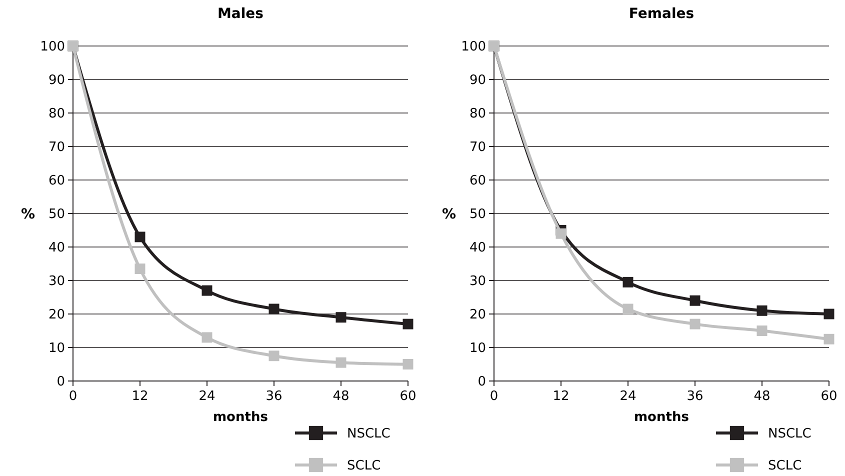  What do you see at coordinates (661, 14) in the screenshot?
I see `chart-title: Females` at bounding box center [661, 14].